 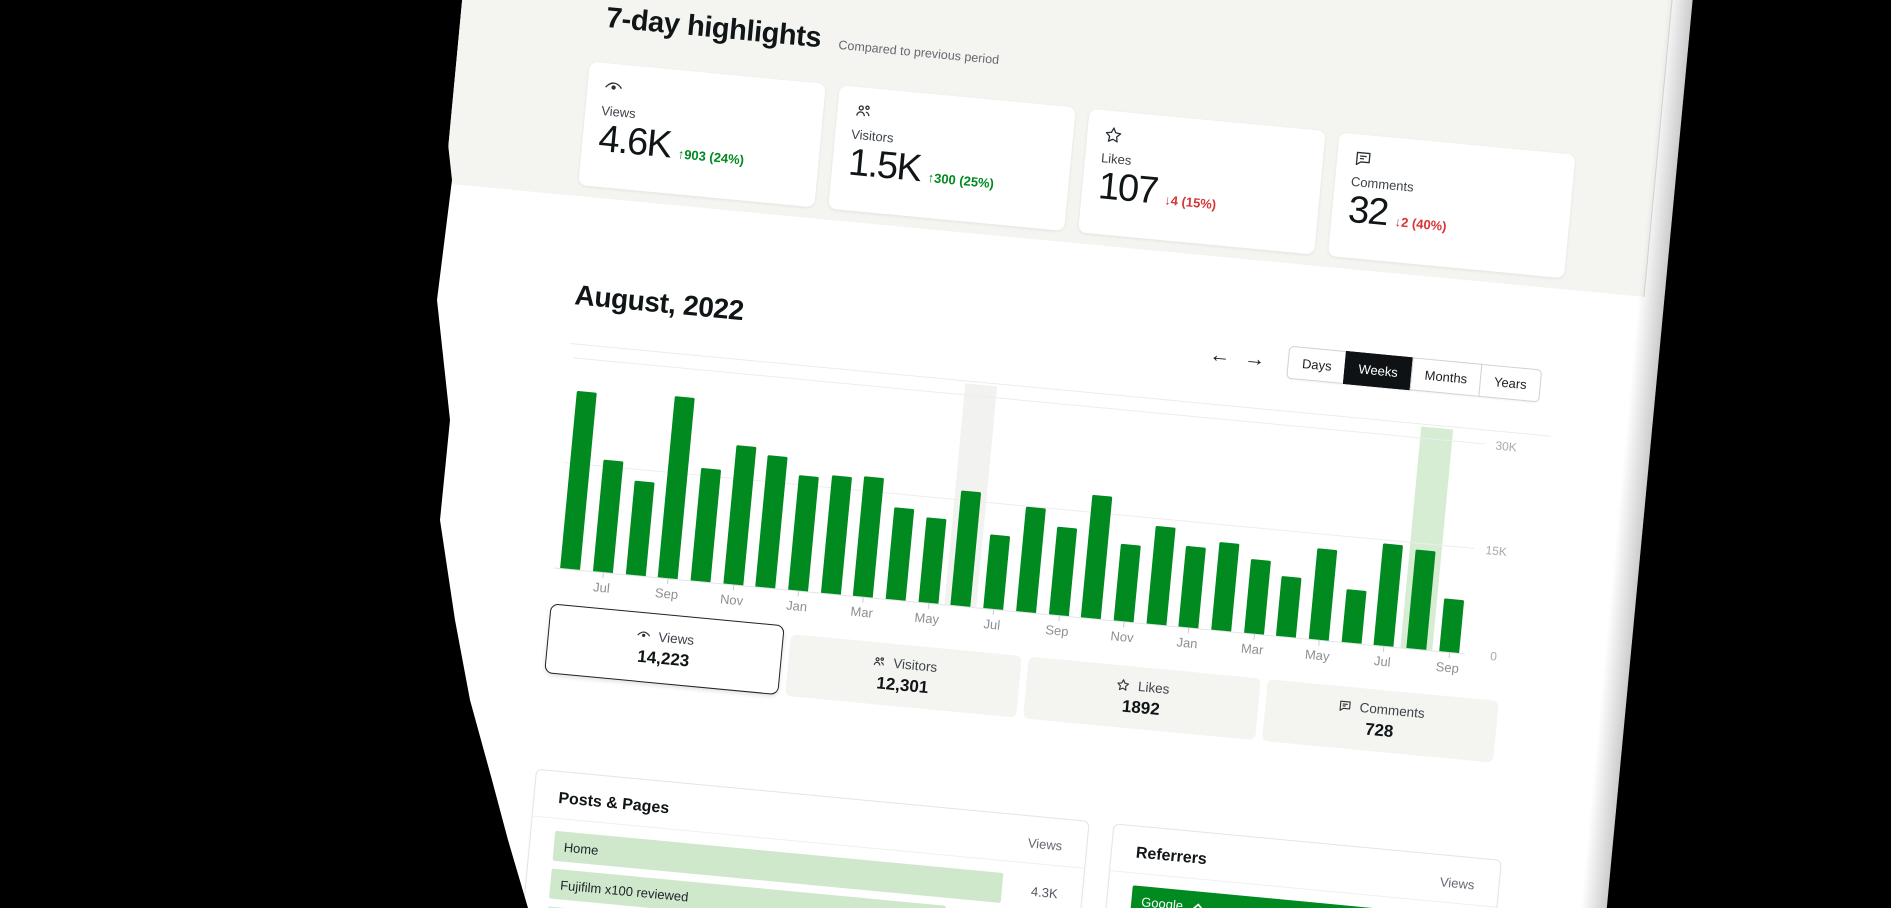 I want to click on metric-tab-views: Views 14,223, so click(x=664, y=649).